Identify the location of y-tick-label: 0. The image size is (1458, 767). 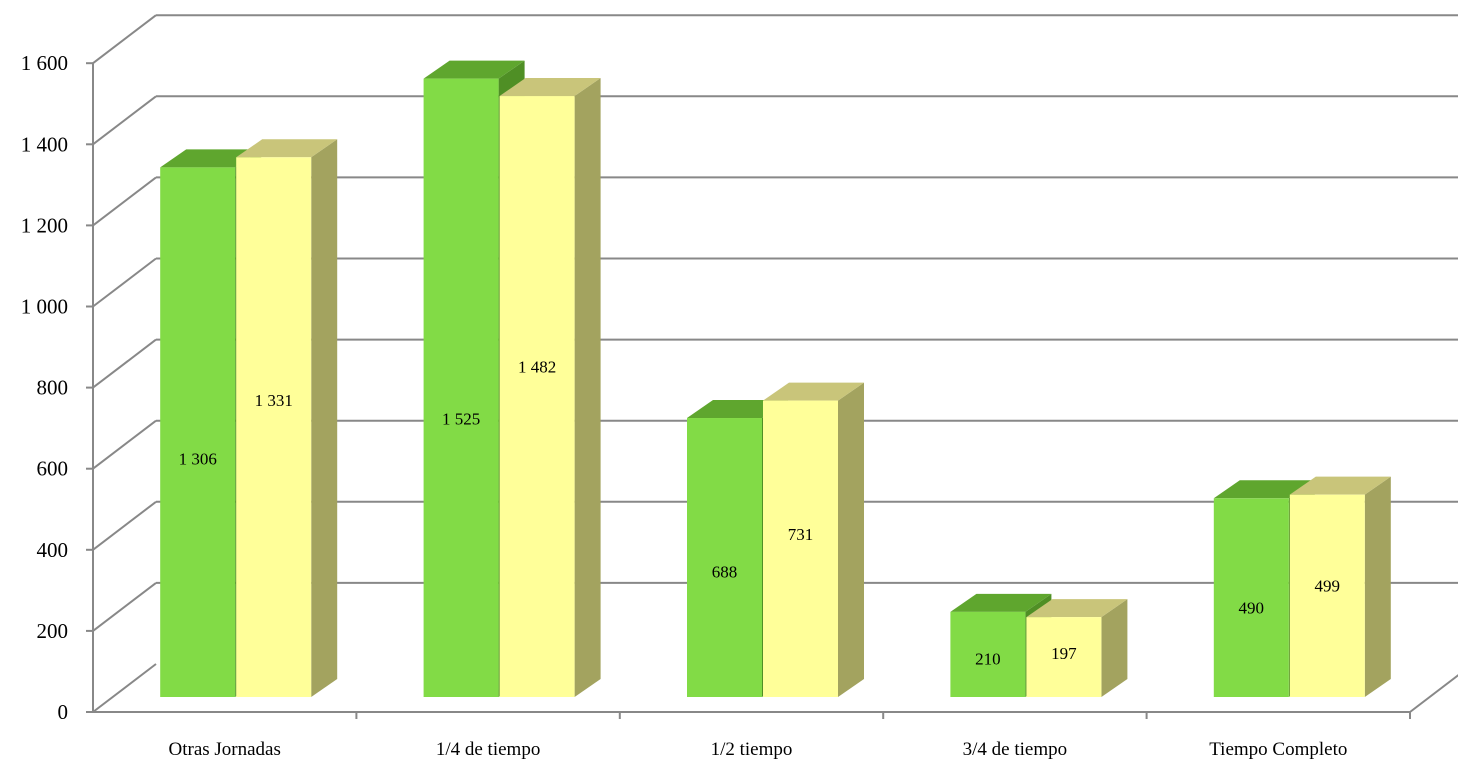
(63, 712).